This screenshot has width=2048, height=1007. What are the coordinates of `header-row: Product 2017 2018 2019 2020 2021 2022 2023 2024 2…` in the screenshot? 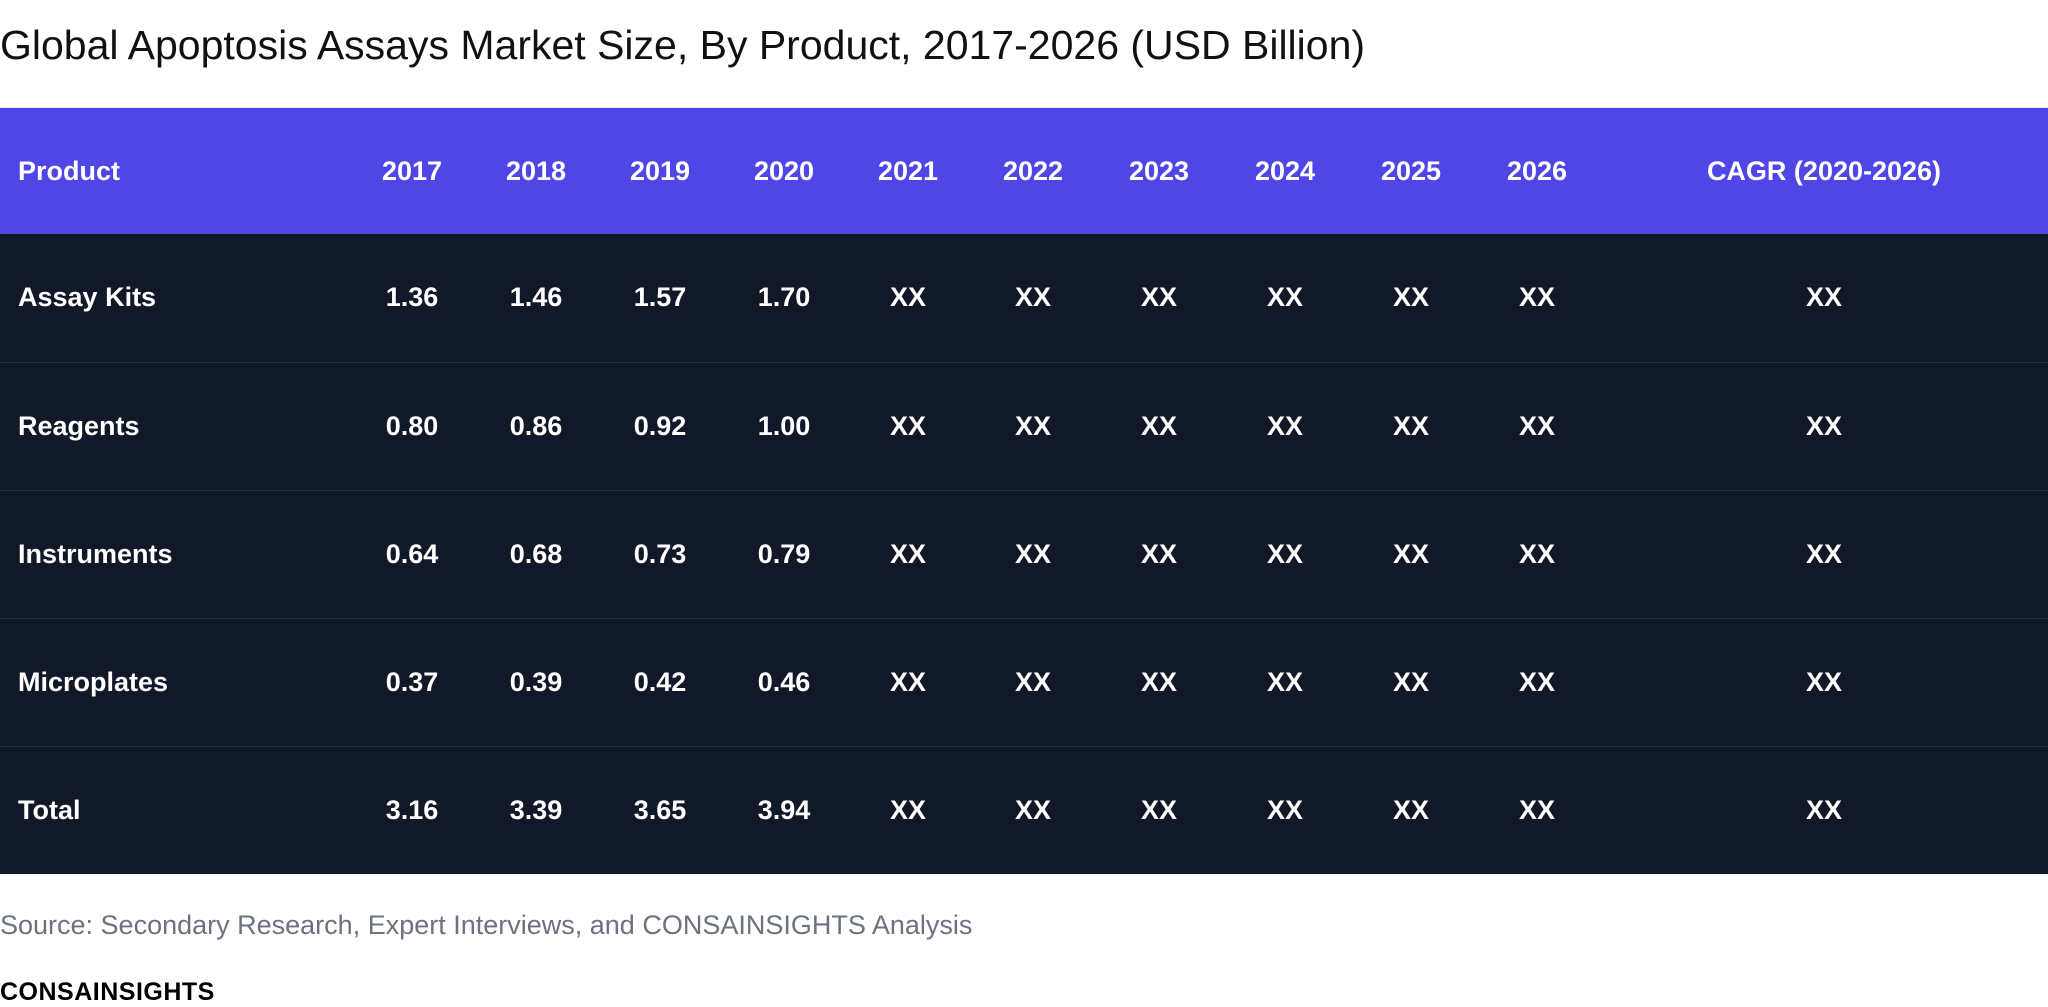 It's located at (1024, 171).